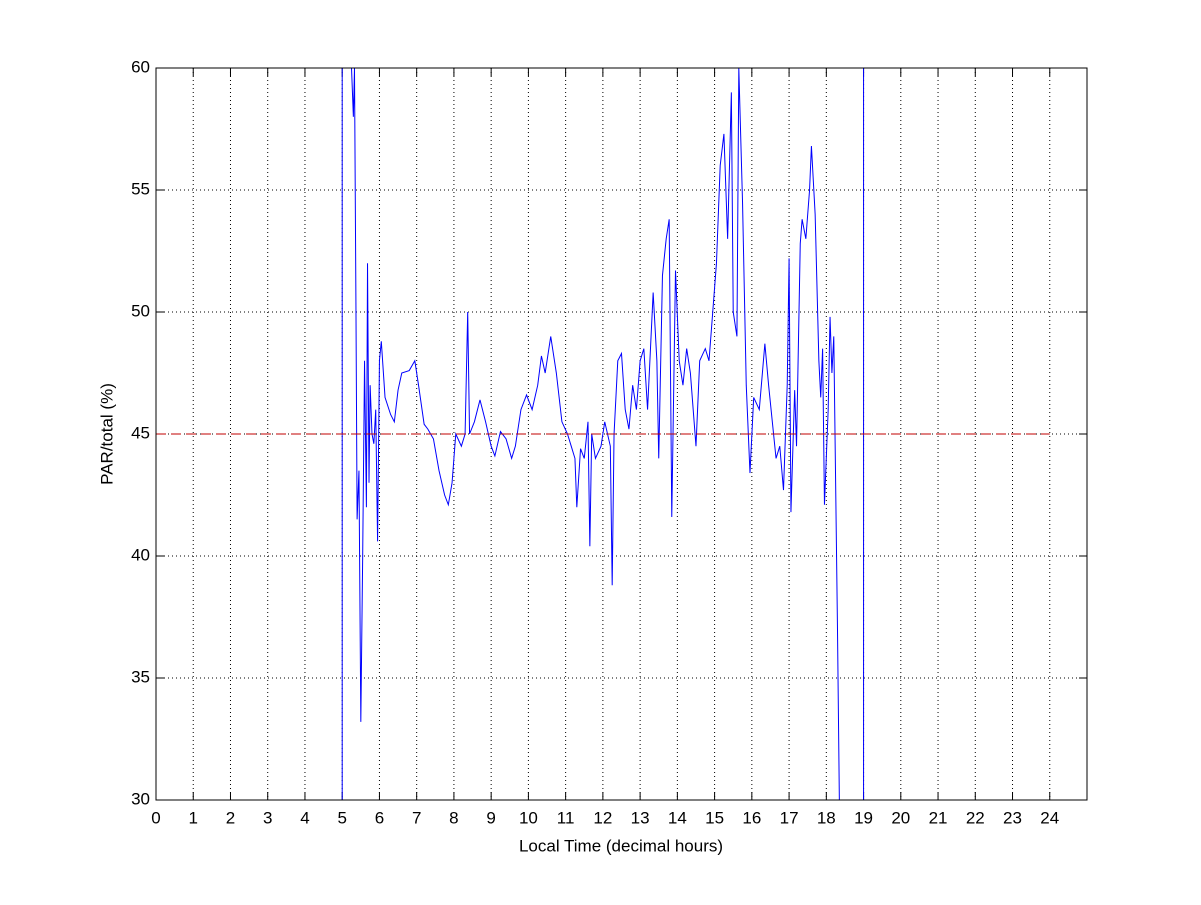 The image size is (1201, 905). Describe the element at coordinates (751, 817) in the screenshot. I see `x-tick-label: 16` at that location.